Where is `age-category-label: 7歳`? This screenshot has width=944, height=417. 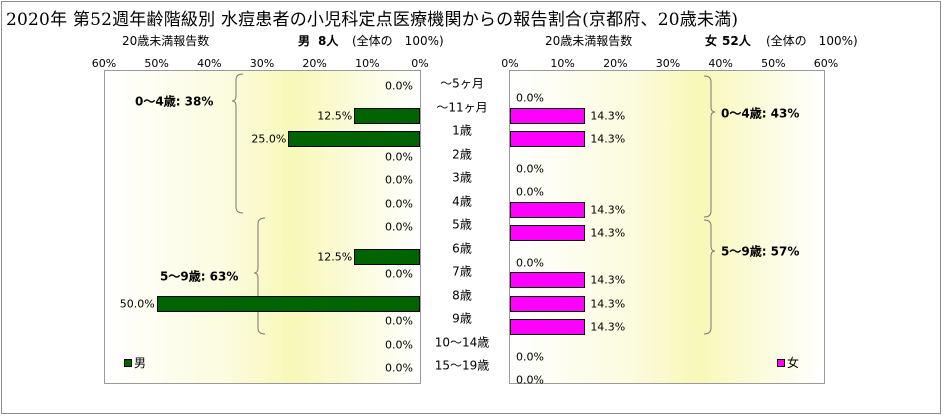
age-category-label: 7歳 is located at coordinates (462, 271).